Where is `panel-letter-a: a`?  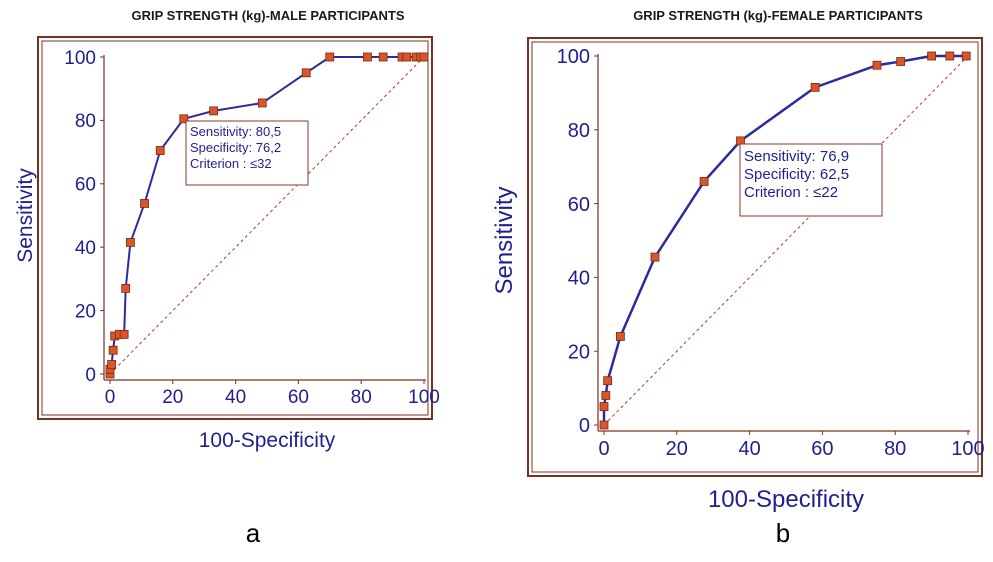 panel-letter-a: a is located at coordinates (253, 533).